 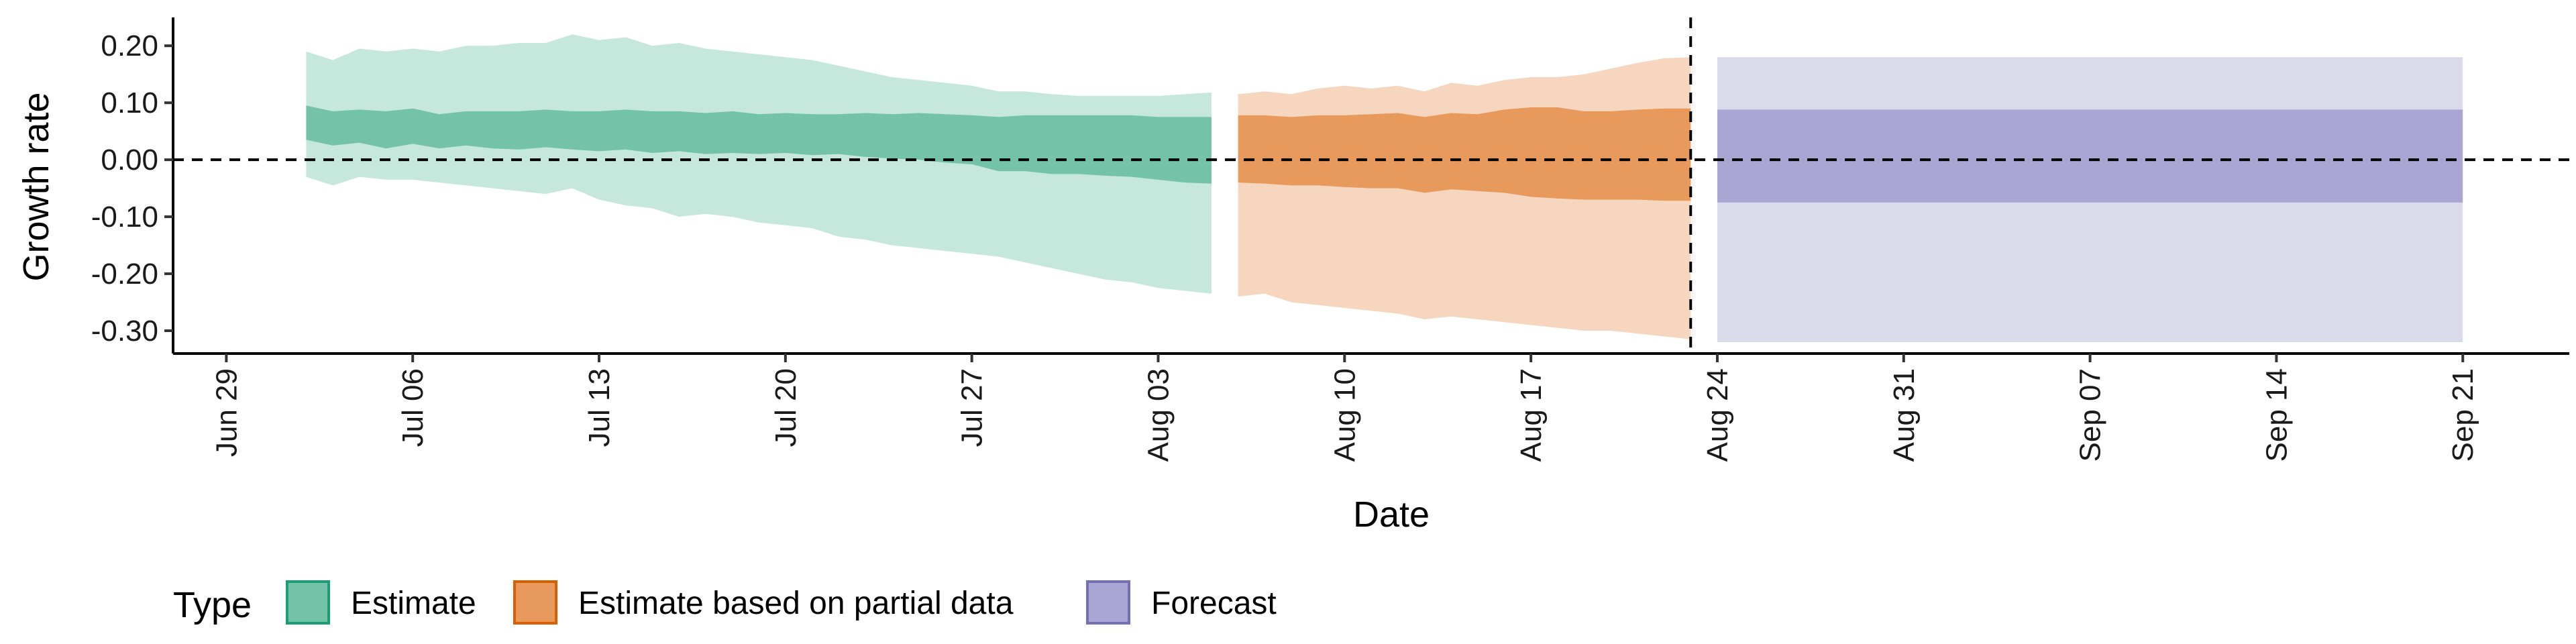 What do you see at coordinates (1214, 603) in the screenshot?
I see `legend-label-forecast: Forecast` at bounding box center [1214, 603].